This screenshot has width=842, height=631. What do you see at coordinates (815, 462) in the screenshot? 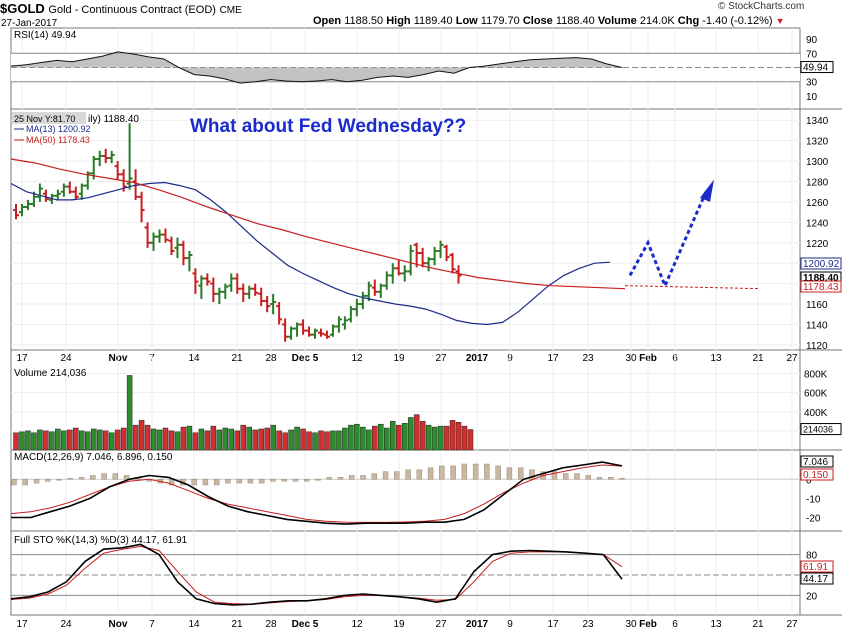
I see `macd-badge: 7.046` at bounding box center [815, 462].